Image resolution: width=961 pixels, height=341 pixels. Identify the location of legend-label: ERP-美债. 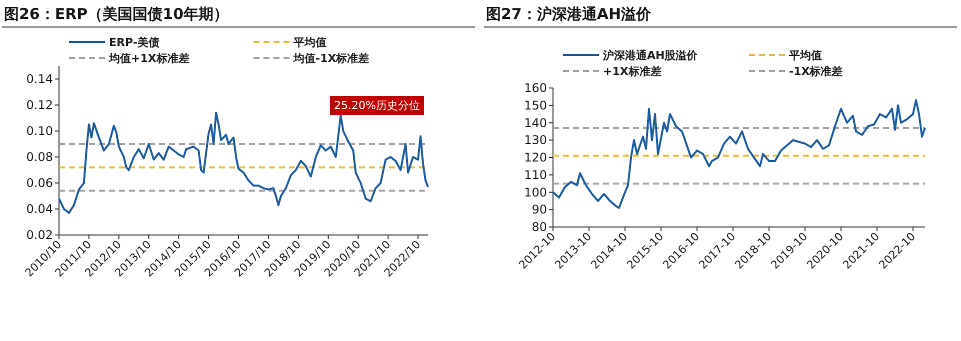
(134, 42).